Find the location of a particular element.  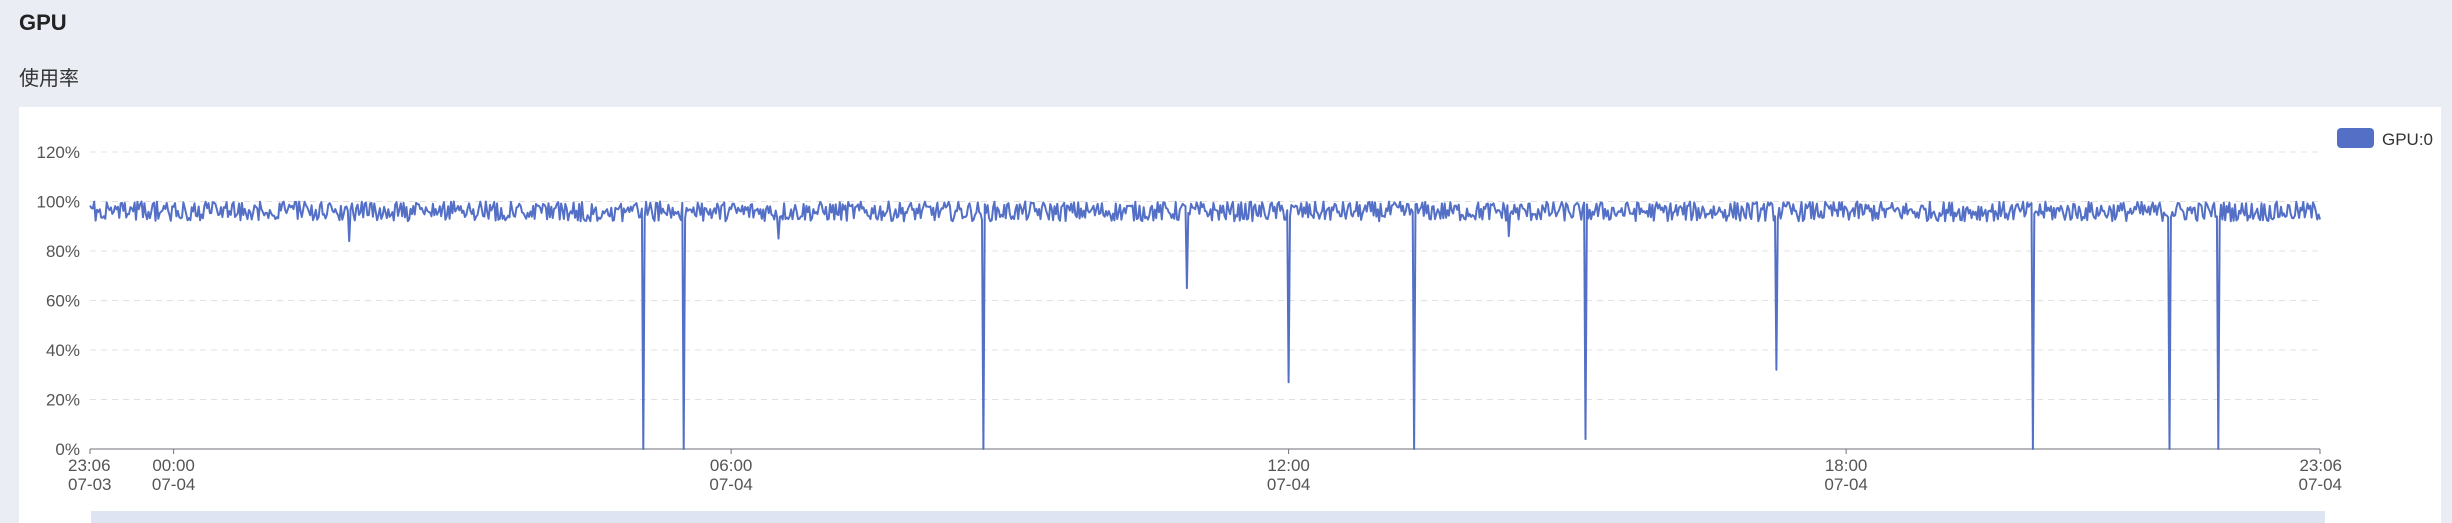

legend-label-gpu0: GPU:0 is located at coordinates (2407, 139).